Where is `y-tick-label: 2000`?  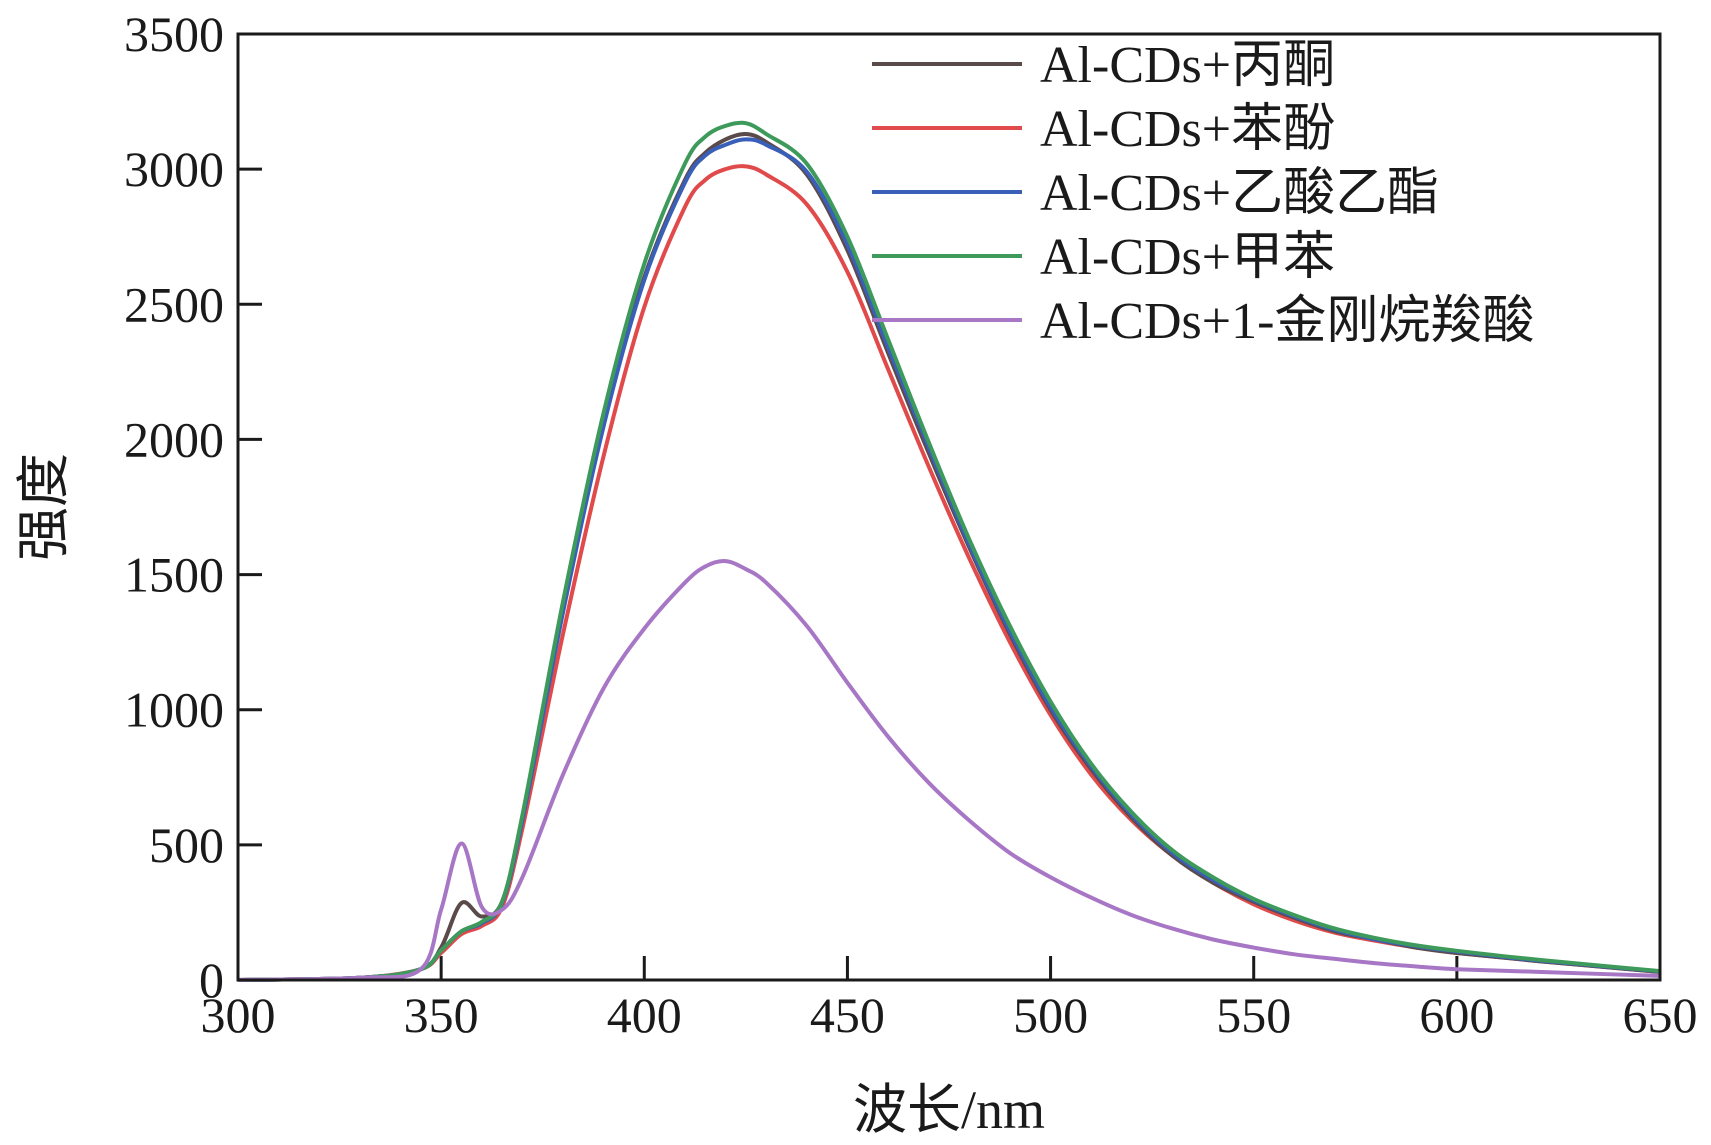 y-tick-label: 2000 is located at coordinates (174, 439).